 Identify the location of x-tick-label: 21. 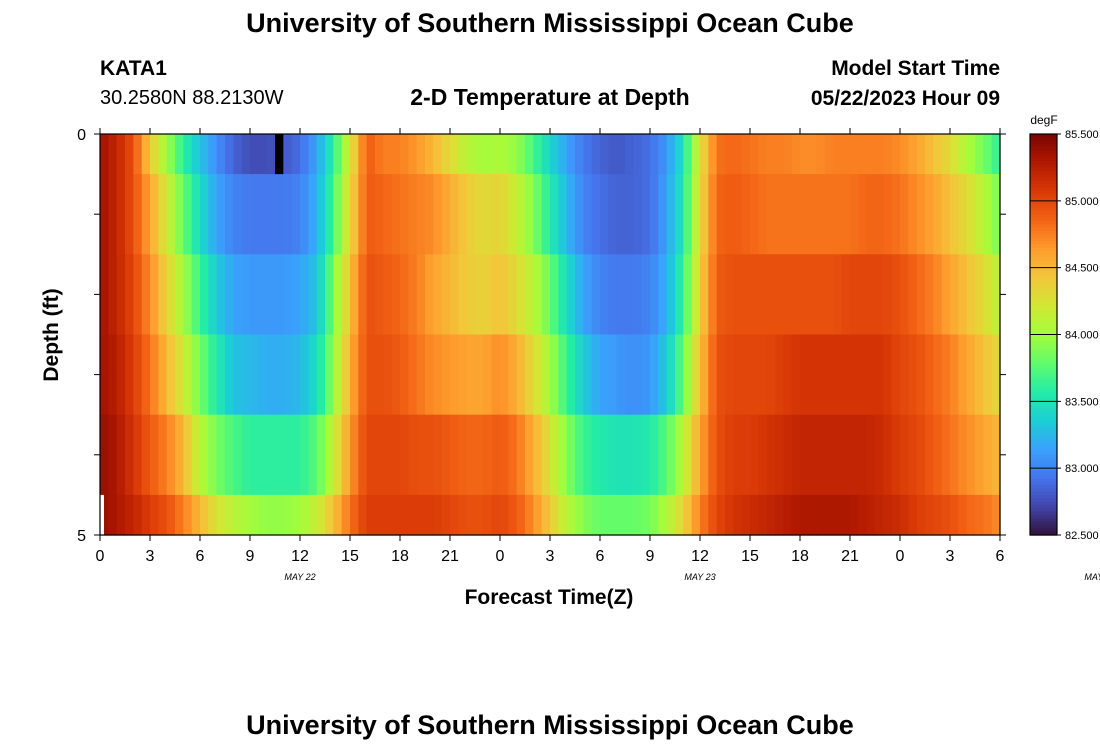
(850, 556).